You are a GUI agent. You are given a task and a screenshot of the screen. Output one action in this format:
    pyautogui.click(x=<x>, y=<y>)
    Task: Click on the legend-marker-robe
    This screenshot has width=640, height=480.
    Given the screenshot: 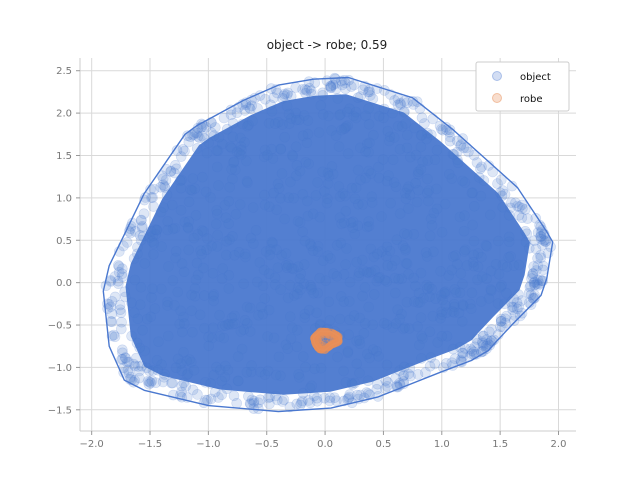 What is the action you would take?
    pyautogui.click(x=497, y=98)
    